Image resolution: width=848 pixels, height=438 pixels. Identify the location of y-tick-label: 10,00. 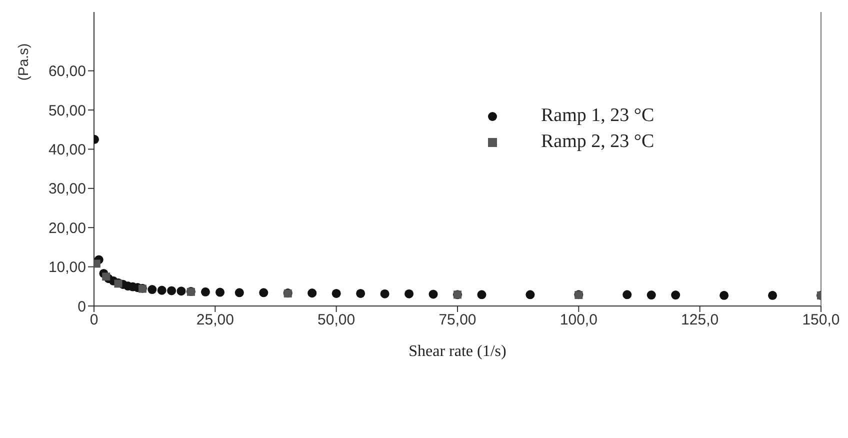
(67, 267).